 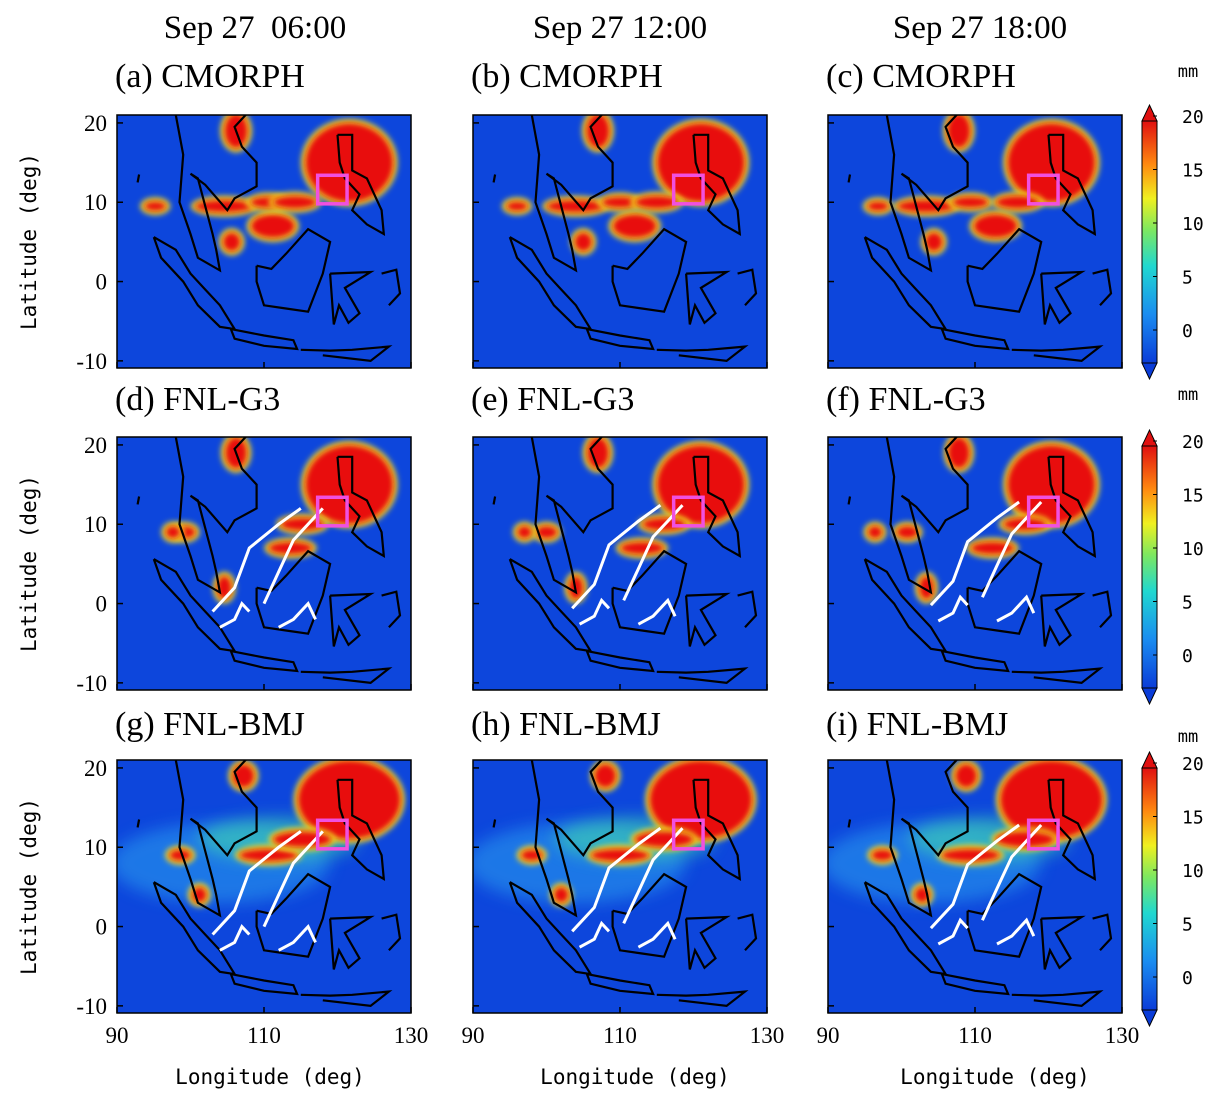 I want to click on column-title: Sep 27 12:00, so click(x=620, y=28).